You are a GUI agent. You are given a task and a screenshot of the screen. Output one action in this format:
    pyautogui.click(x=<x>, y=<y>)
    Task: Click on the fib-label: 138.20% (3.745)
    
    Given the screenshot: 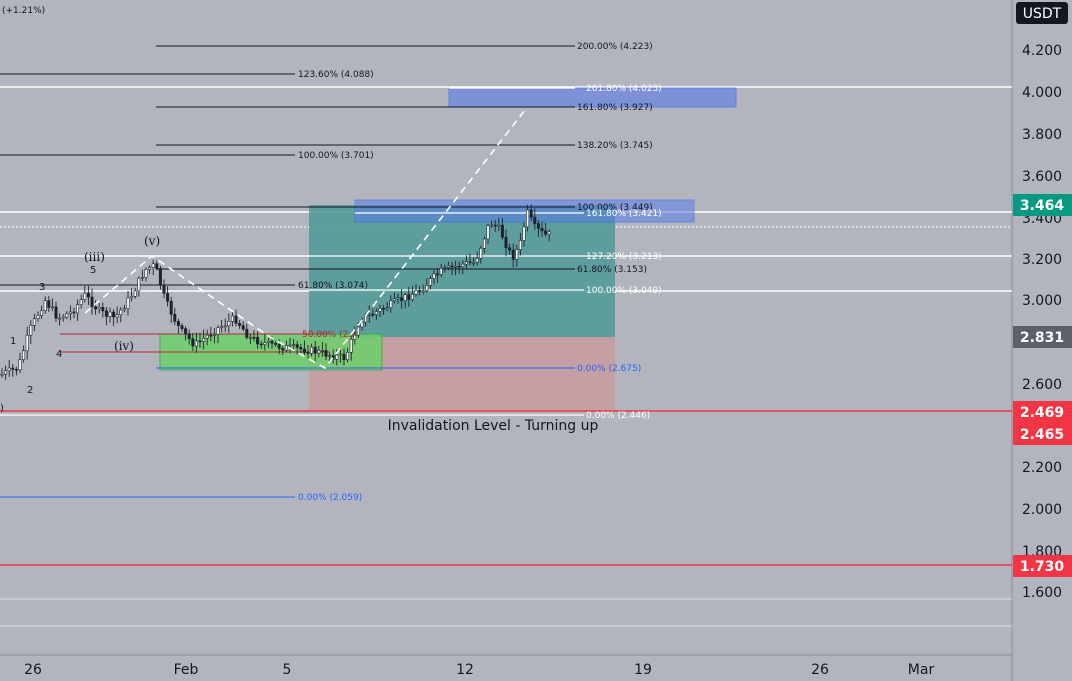 What is the action you would take?
    pyautogui.click(x=615, y=146)
    